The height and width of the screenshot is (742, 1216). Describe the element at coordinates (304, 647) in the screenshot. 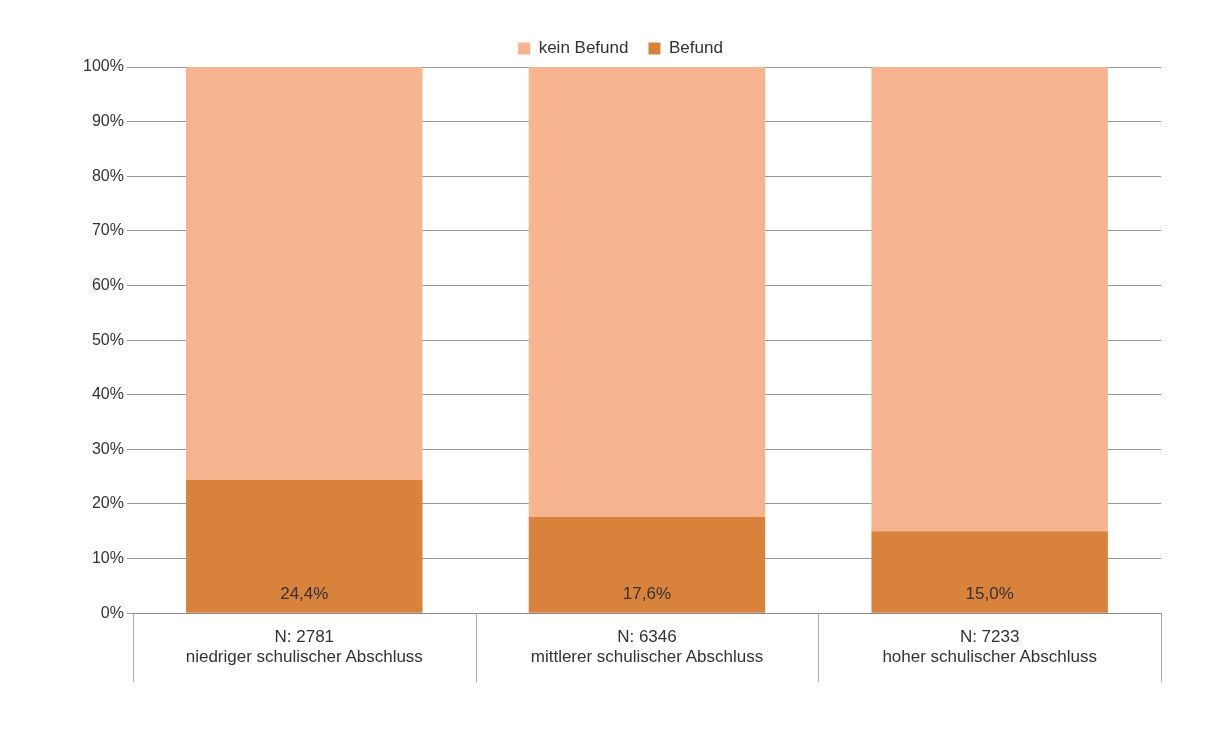

I see `x-tick-label: N: 2781 niedriger schulischer Abschluss` at that location.